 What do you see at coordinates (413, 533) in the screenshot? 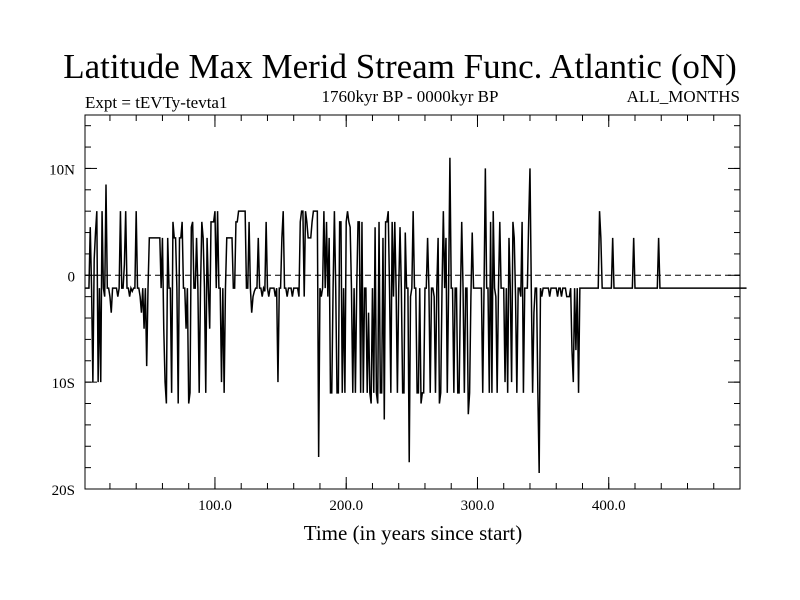
I see `x-axis-label: Time (in years since start)` at bounding box center [413, 533].